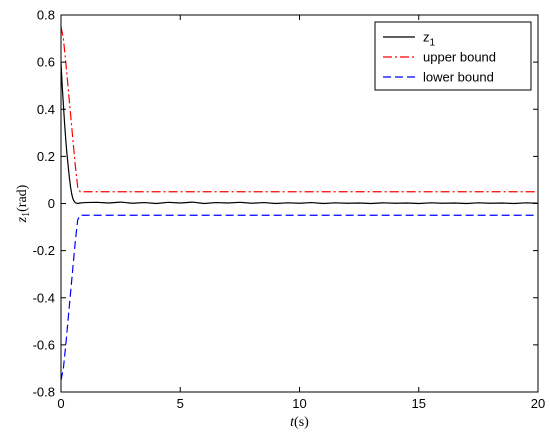  What do you see at coordinates (459, 57) in the screenshot?
I see `legend-label: upper bound` at bounding box center [459, 57].